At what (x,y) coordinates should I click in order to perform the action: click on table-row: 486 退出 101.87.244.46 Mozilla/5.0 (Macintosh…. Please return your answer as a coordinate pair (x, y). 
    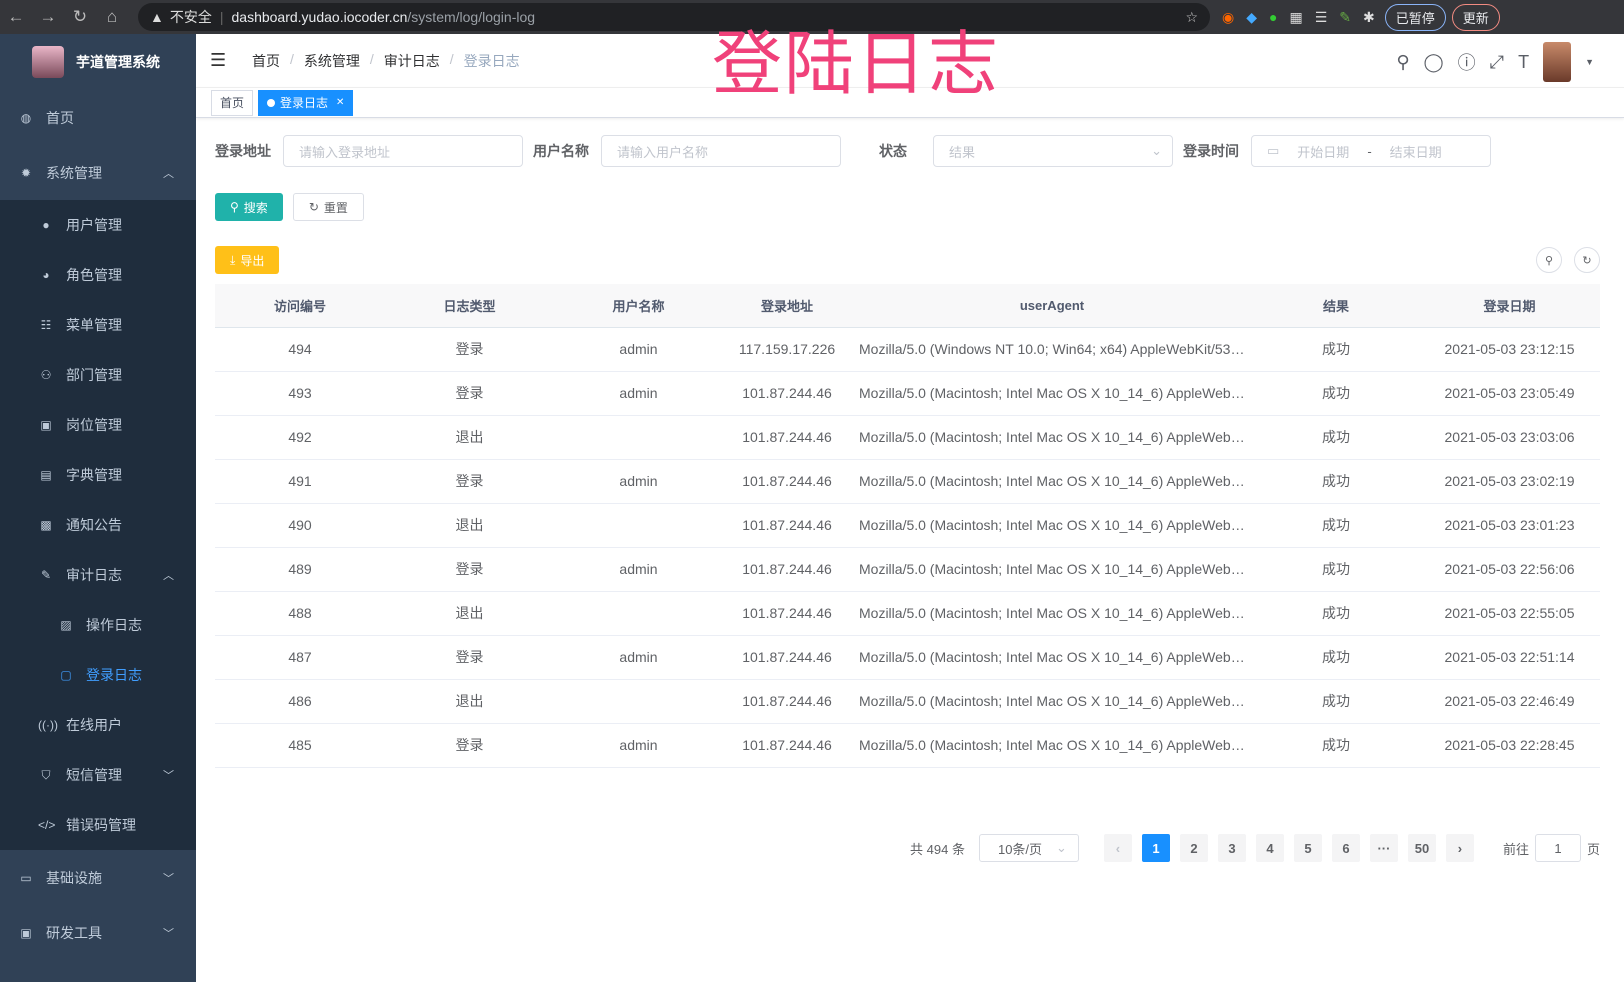
    Looking at the image, I should click on (907, 701).